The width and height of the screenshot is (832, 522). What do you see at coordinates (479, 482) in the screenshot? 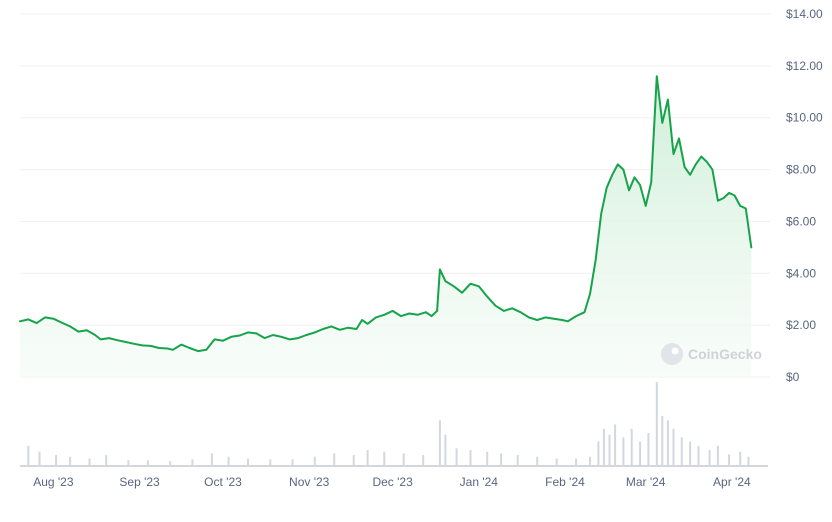
I see `x-tick-label: Jan '24` at bounding box center [479, 482].